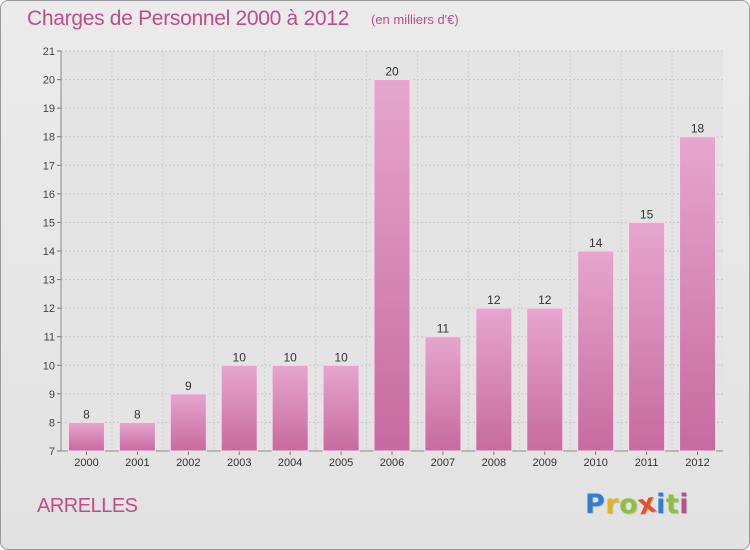 The width and height of the screenshot is (750, 550). What do you see at coordinates (49, 366) in the screenshot?
I see `y-tick-label: 10` at bounding box center [49, 366].